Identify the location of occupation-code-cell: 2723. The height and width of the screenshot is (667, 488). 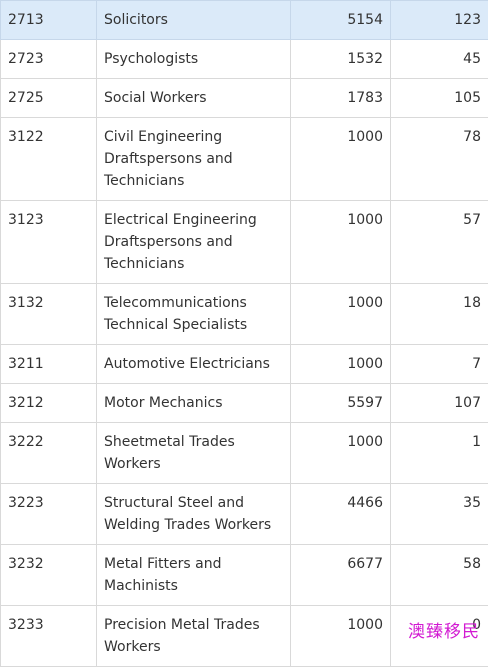
(49, 59).